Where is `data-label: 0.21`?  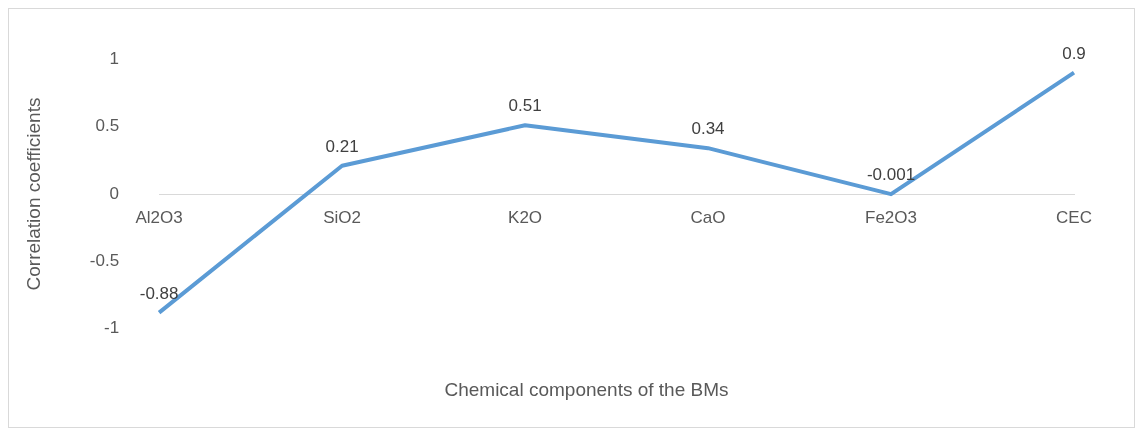
data-label: 0.21 is located at coordinates (342, 146).